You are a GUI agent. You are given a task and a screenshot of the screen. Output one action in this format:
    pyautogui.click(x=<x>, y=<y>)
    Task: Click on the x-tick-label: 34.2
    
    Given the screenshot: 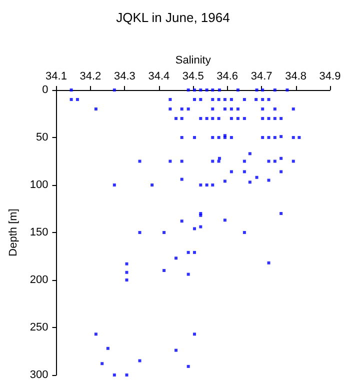 What is the action you would take?
    pyautogui.click(x=91, y=76)
    